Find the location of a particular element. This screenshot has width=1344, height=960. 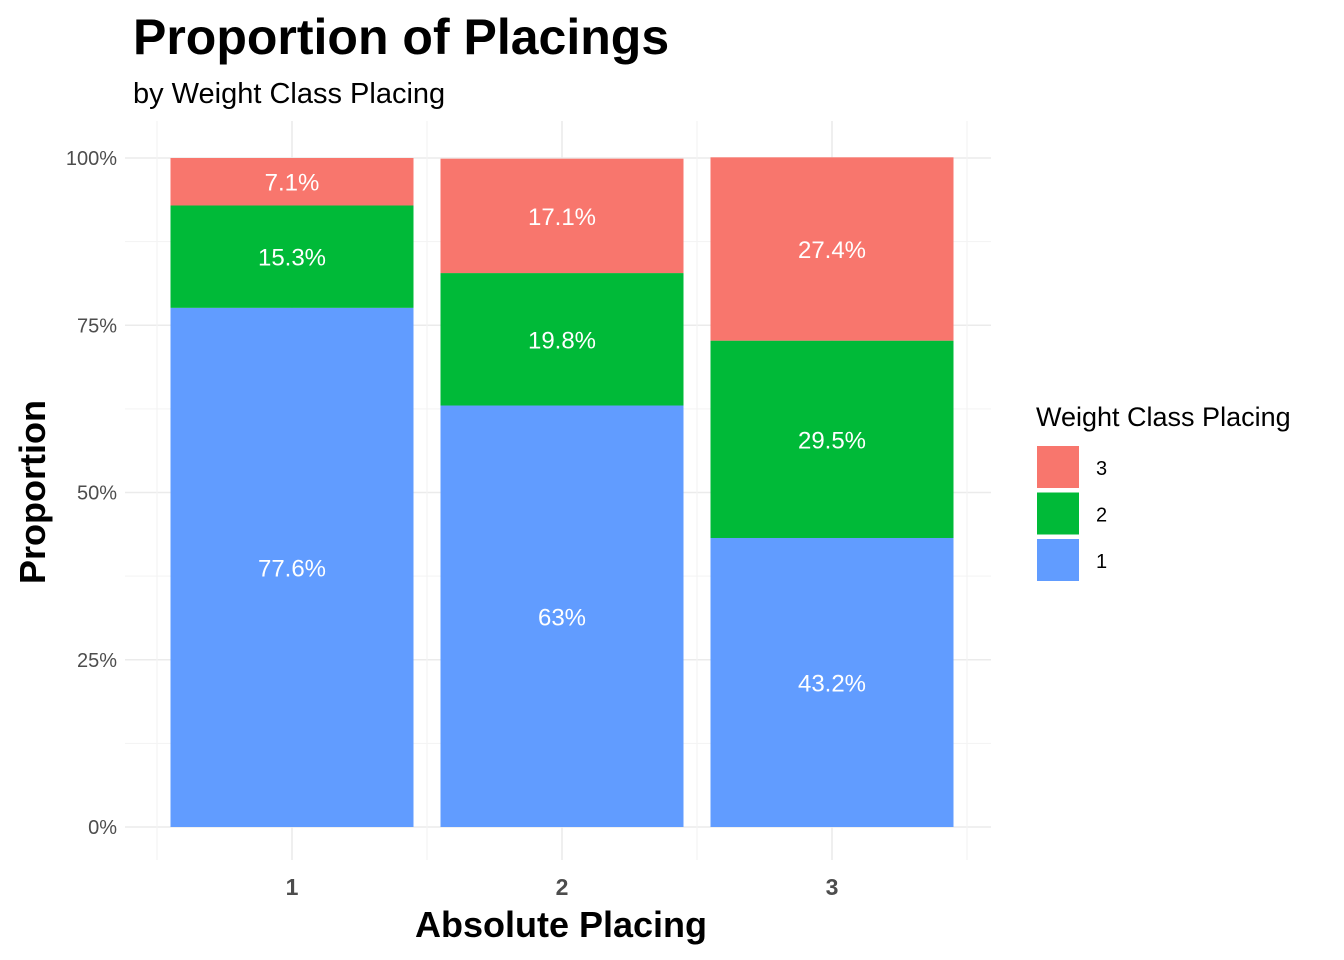

y-tick-label: 50% is located at coordinates (97, 494).